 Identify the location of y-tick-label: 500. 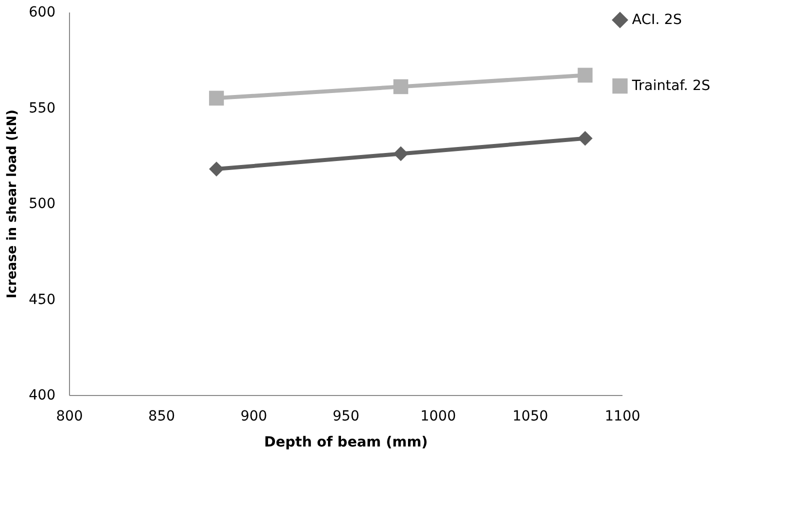
(42, 204).